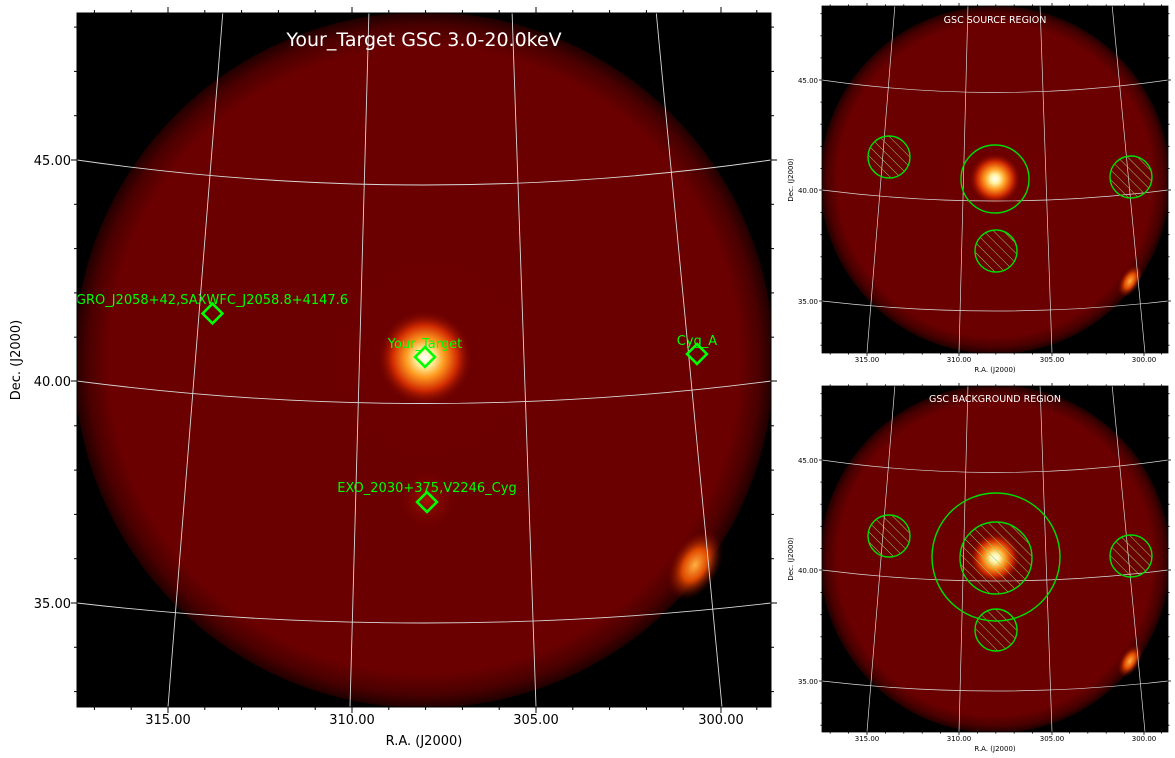 The image size is (1175, 758). What do you see at coordinates (867, 739) in the screenshot?
I see `background-panel-xtick-label: 315.00` at bounding box center [867, 739].